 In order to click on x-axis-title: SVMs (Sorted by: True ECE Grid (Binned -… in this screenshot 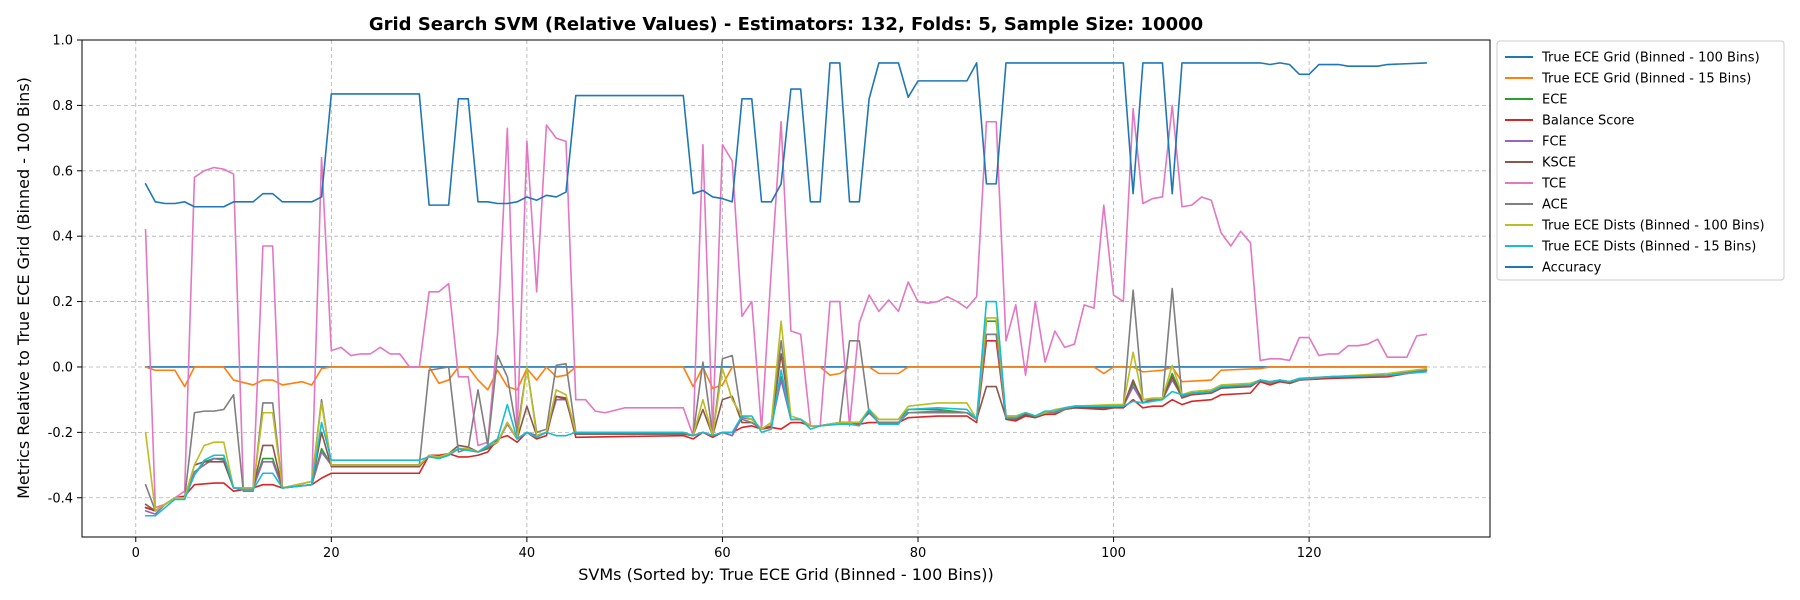, I will do `click(786, 574)`.